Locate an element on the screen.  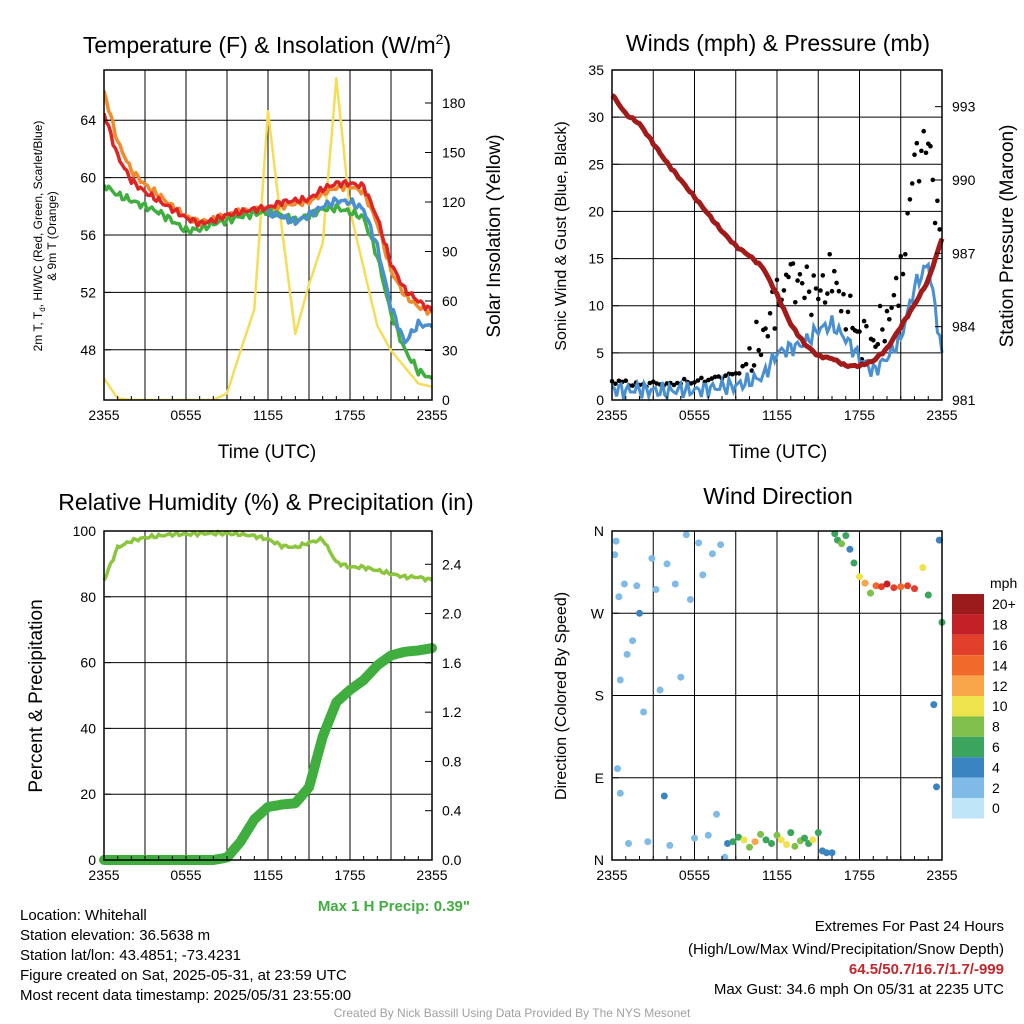
y-tick-label: 15 is located at coordinates (596, 259).